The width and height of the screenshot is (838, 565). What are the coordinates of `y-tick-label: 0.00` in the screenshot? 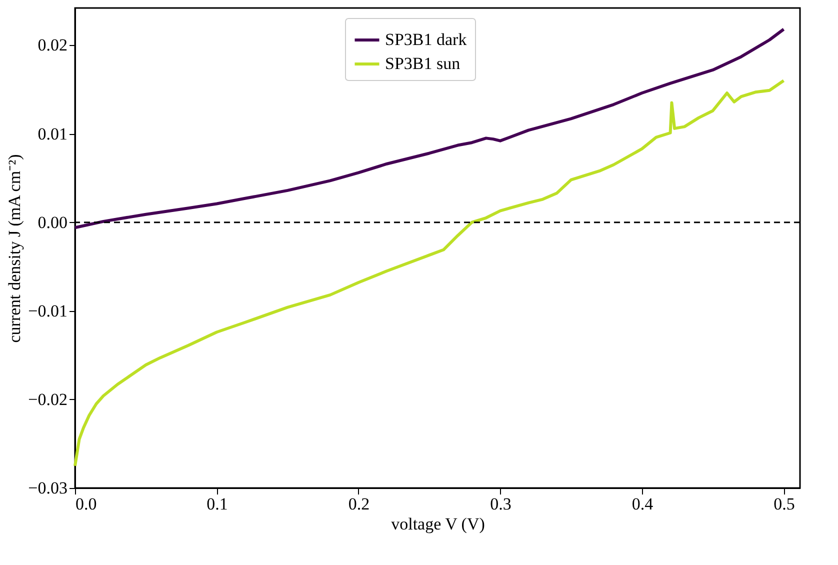 It's located at (53, 222).